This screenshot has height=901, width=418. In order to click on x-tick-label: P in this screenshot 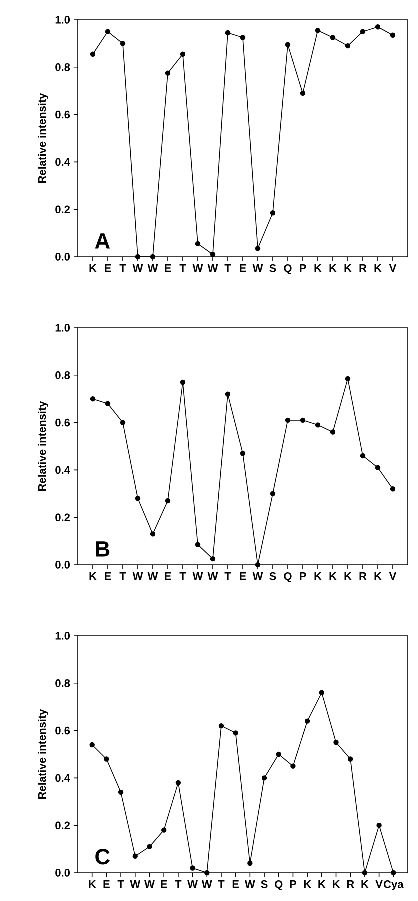, I will do `click(293, 884)`.